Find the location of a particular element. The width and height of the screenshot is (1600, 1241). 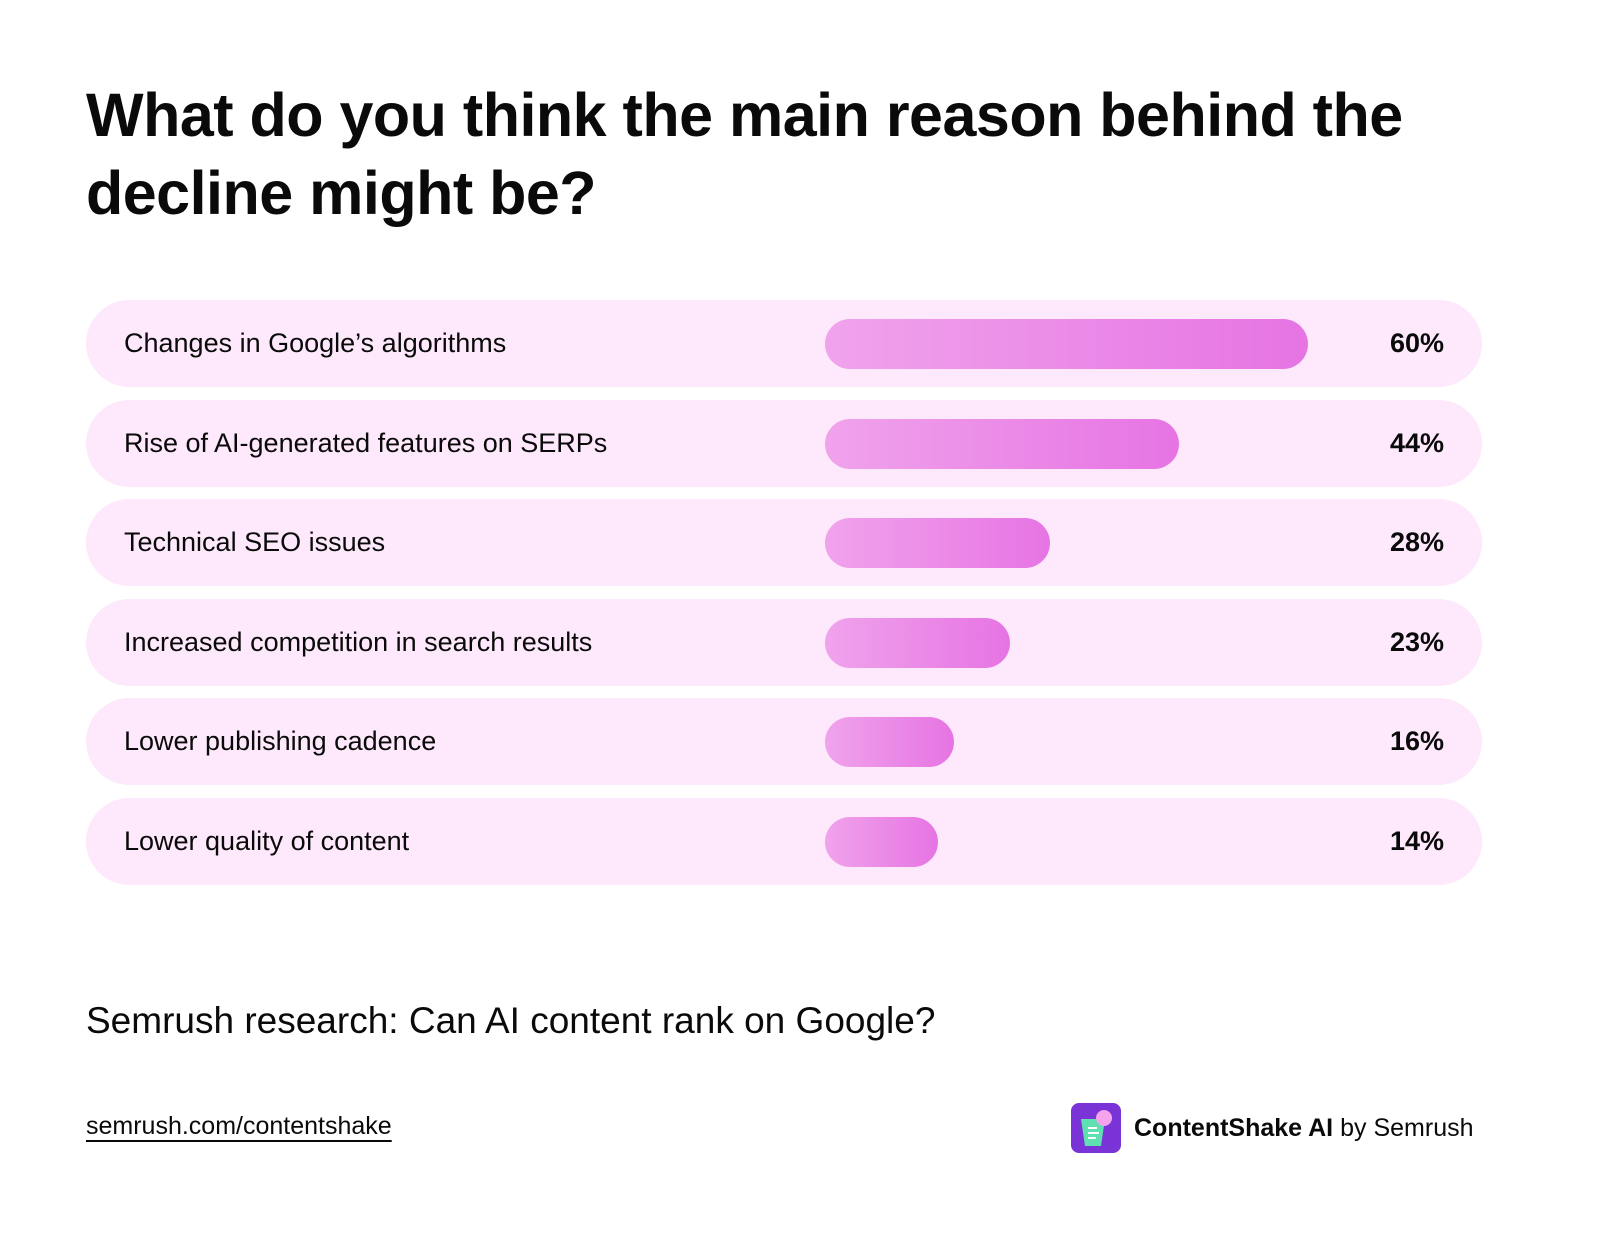

value-label: 44% is located at coordinates (1416, 442).